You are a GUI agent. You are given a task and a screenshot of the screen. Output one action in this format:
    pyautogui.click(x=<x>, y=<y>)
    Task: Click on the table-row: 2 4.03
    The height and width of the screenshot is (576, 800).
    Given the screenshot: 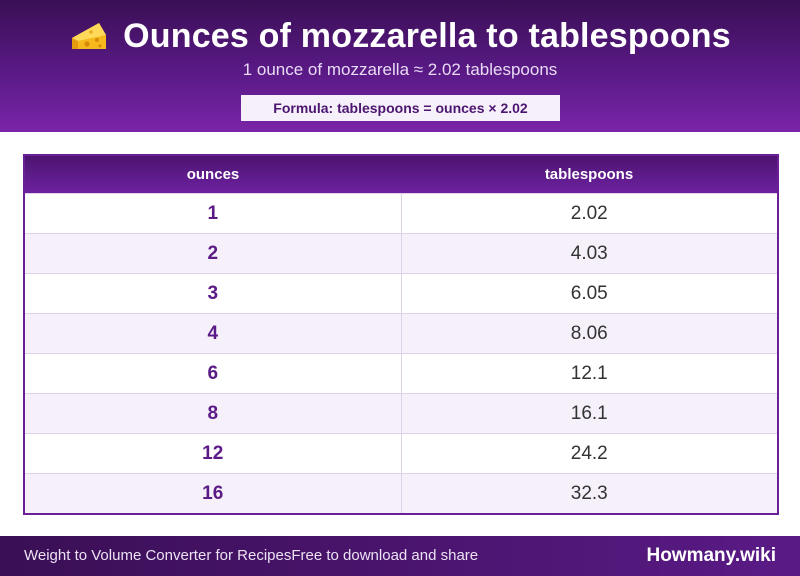 What is the action you would take?
    pyautogui.click(x=401, y=253)
    